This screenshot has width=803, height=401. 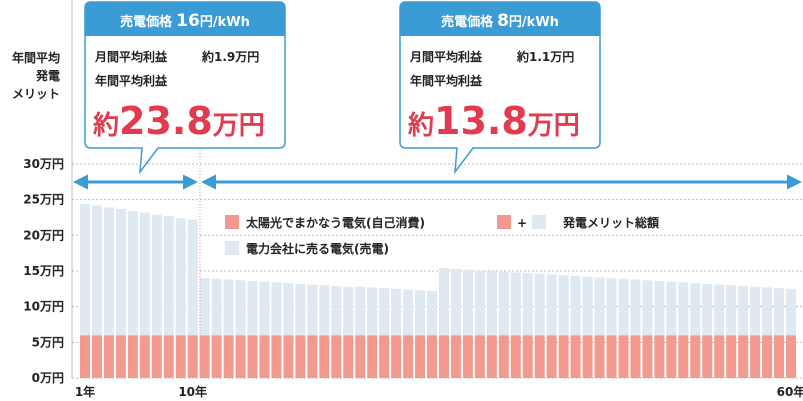 What do you see at coordinates (48, 378) in the screenshot?
I see `y-tick-label: 0万円` at bounding box center [48, 378].